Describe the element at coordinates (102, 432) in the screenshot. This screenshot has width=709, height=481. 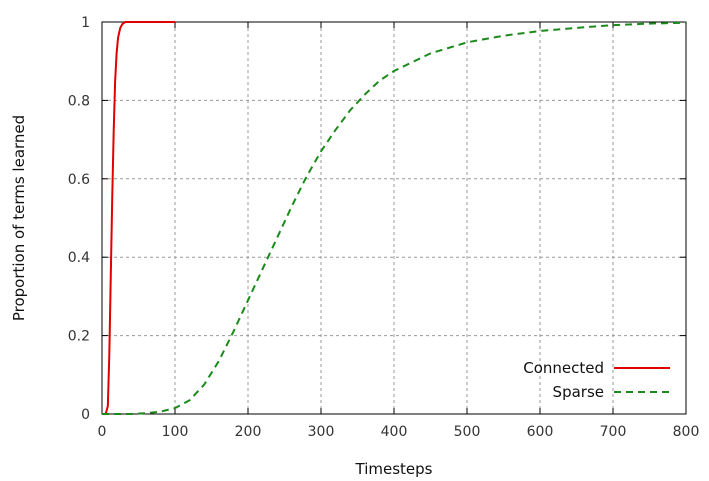
I see `x-tick-label: 0` at that location.